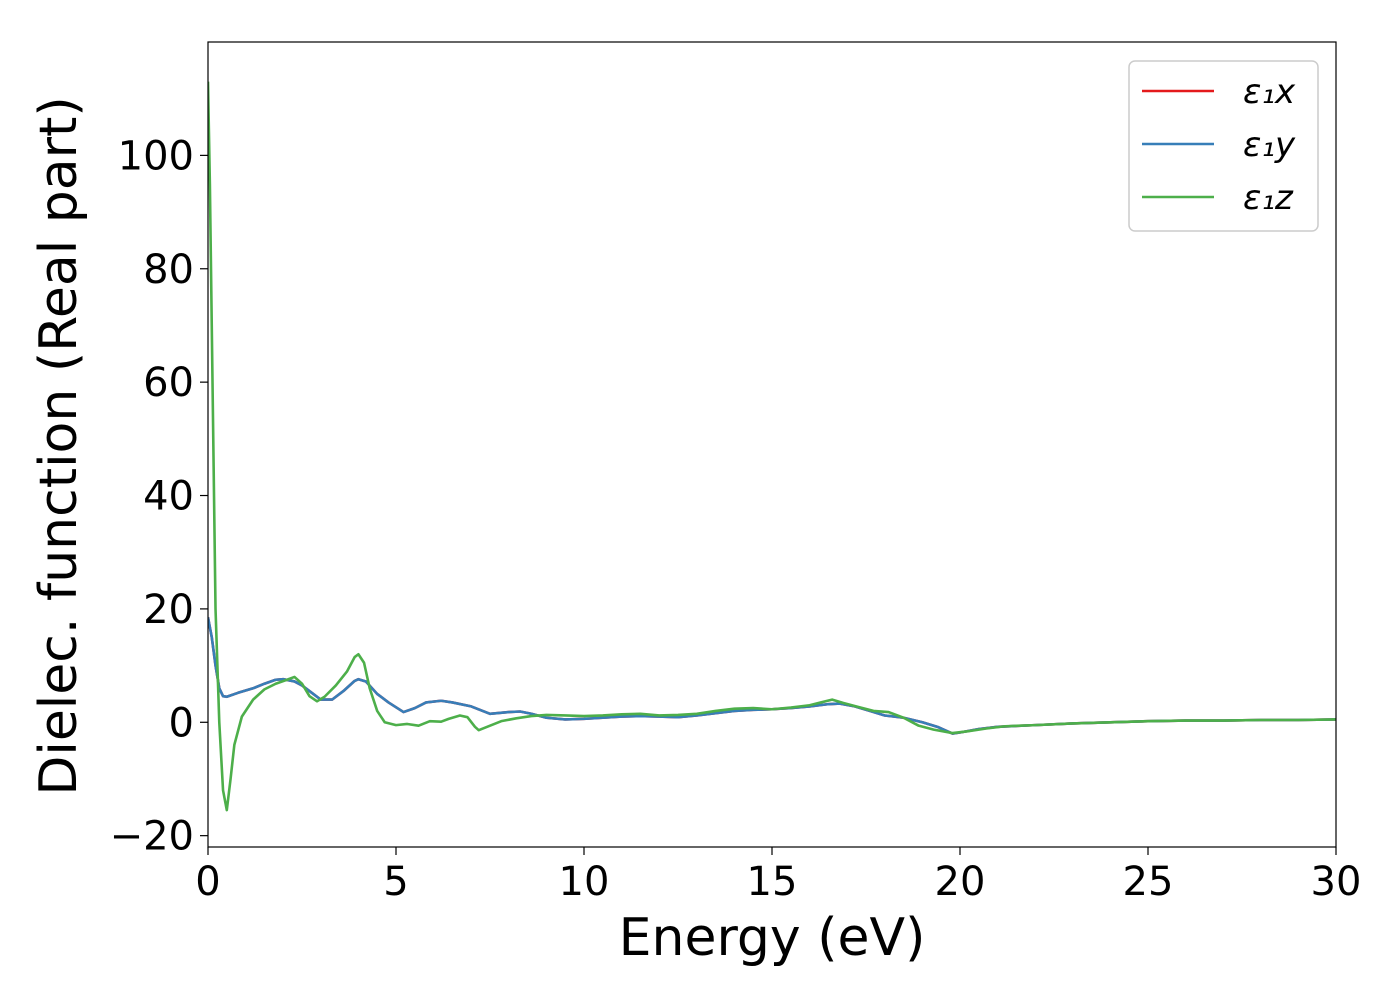 The height and width of the screenshot is (1000, 1400). What do you see at coordinates (168, 383) in the screenshot?
I see `y-tick-label: 60` at bounding box center [168, 383].